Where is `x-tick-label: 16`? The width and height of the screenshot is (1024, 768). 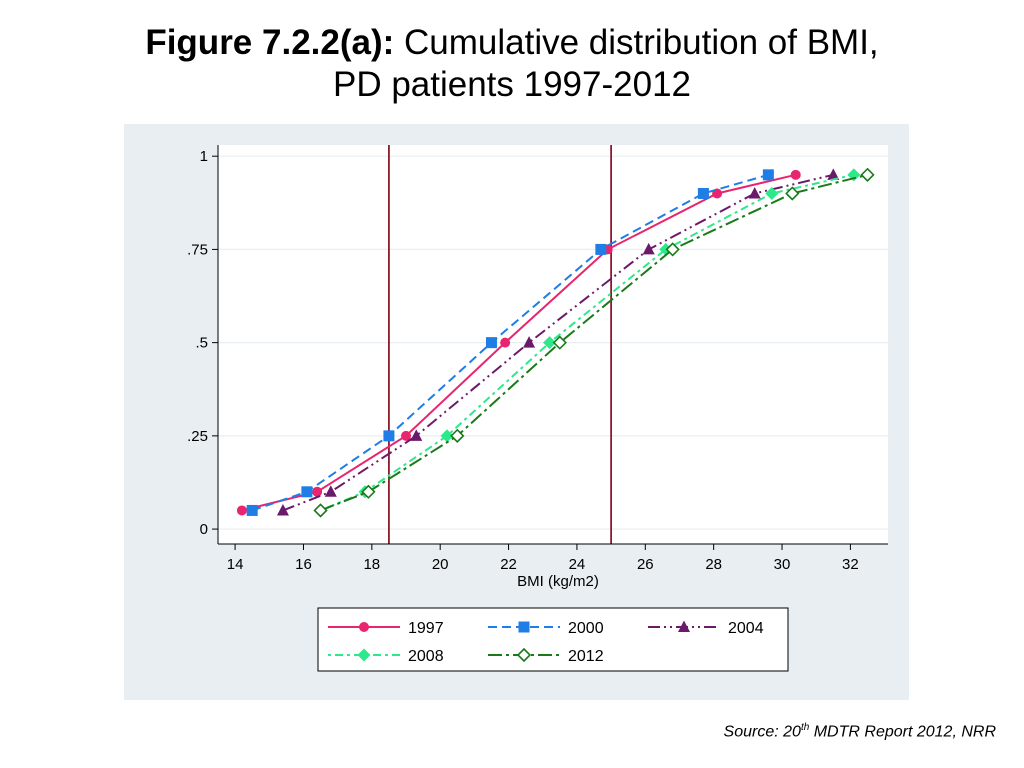 x-tick-label: 16 is located at coordinates (303, 564).